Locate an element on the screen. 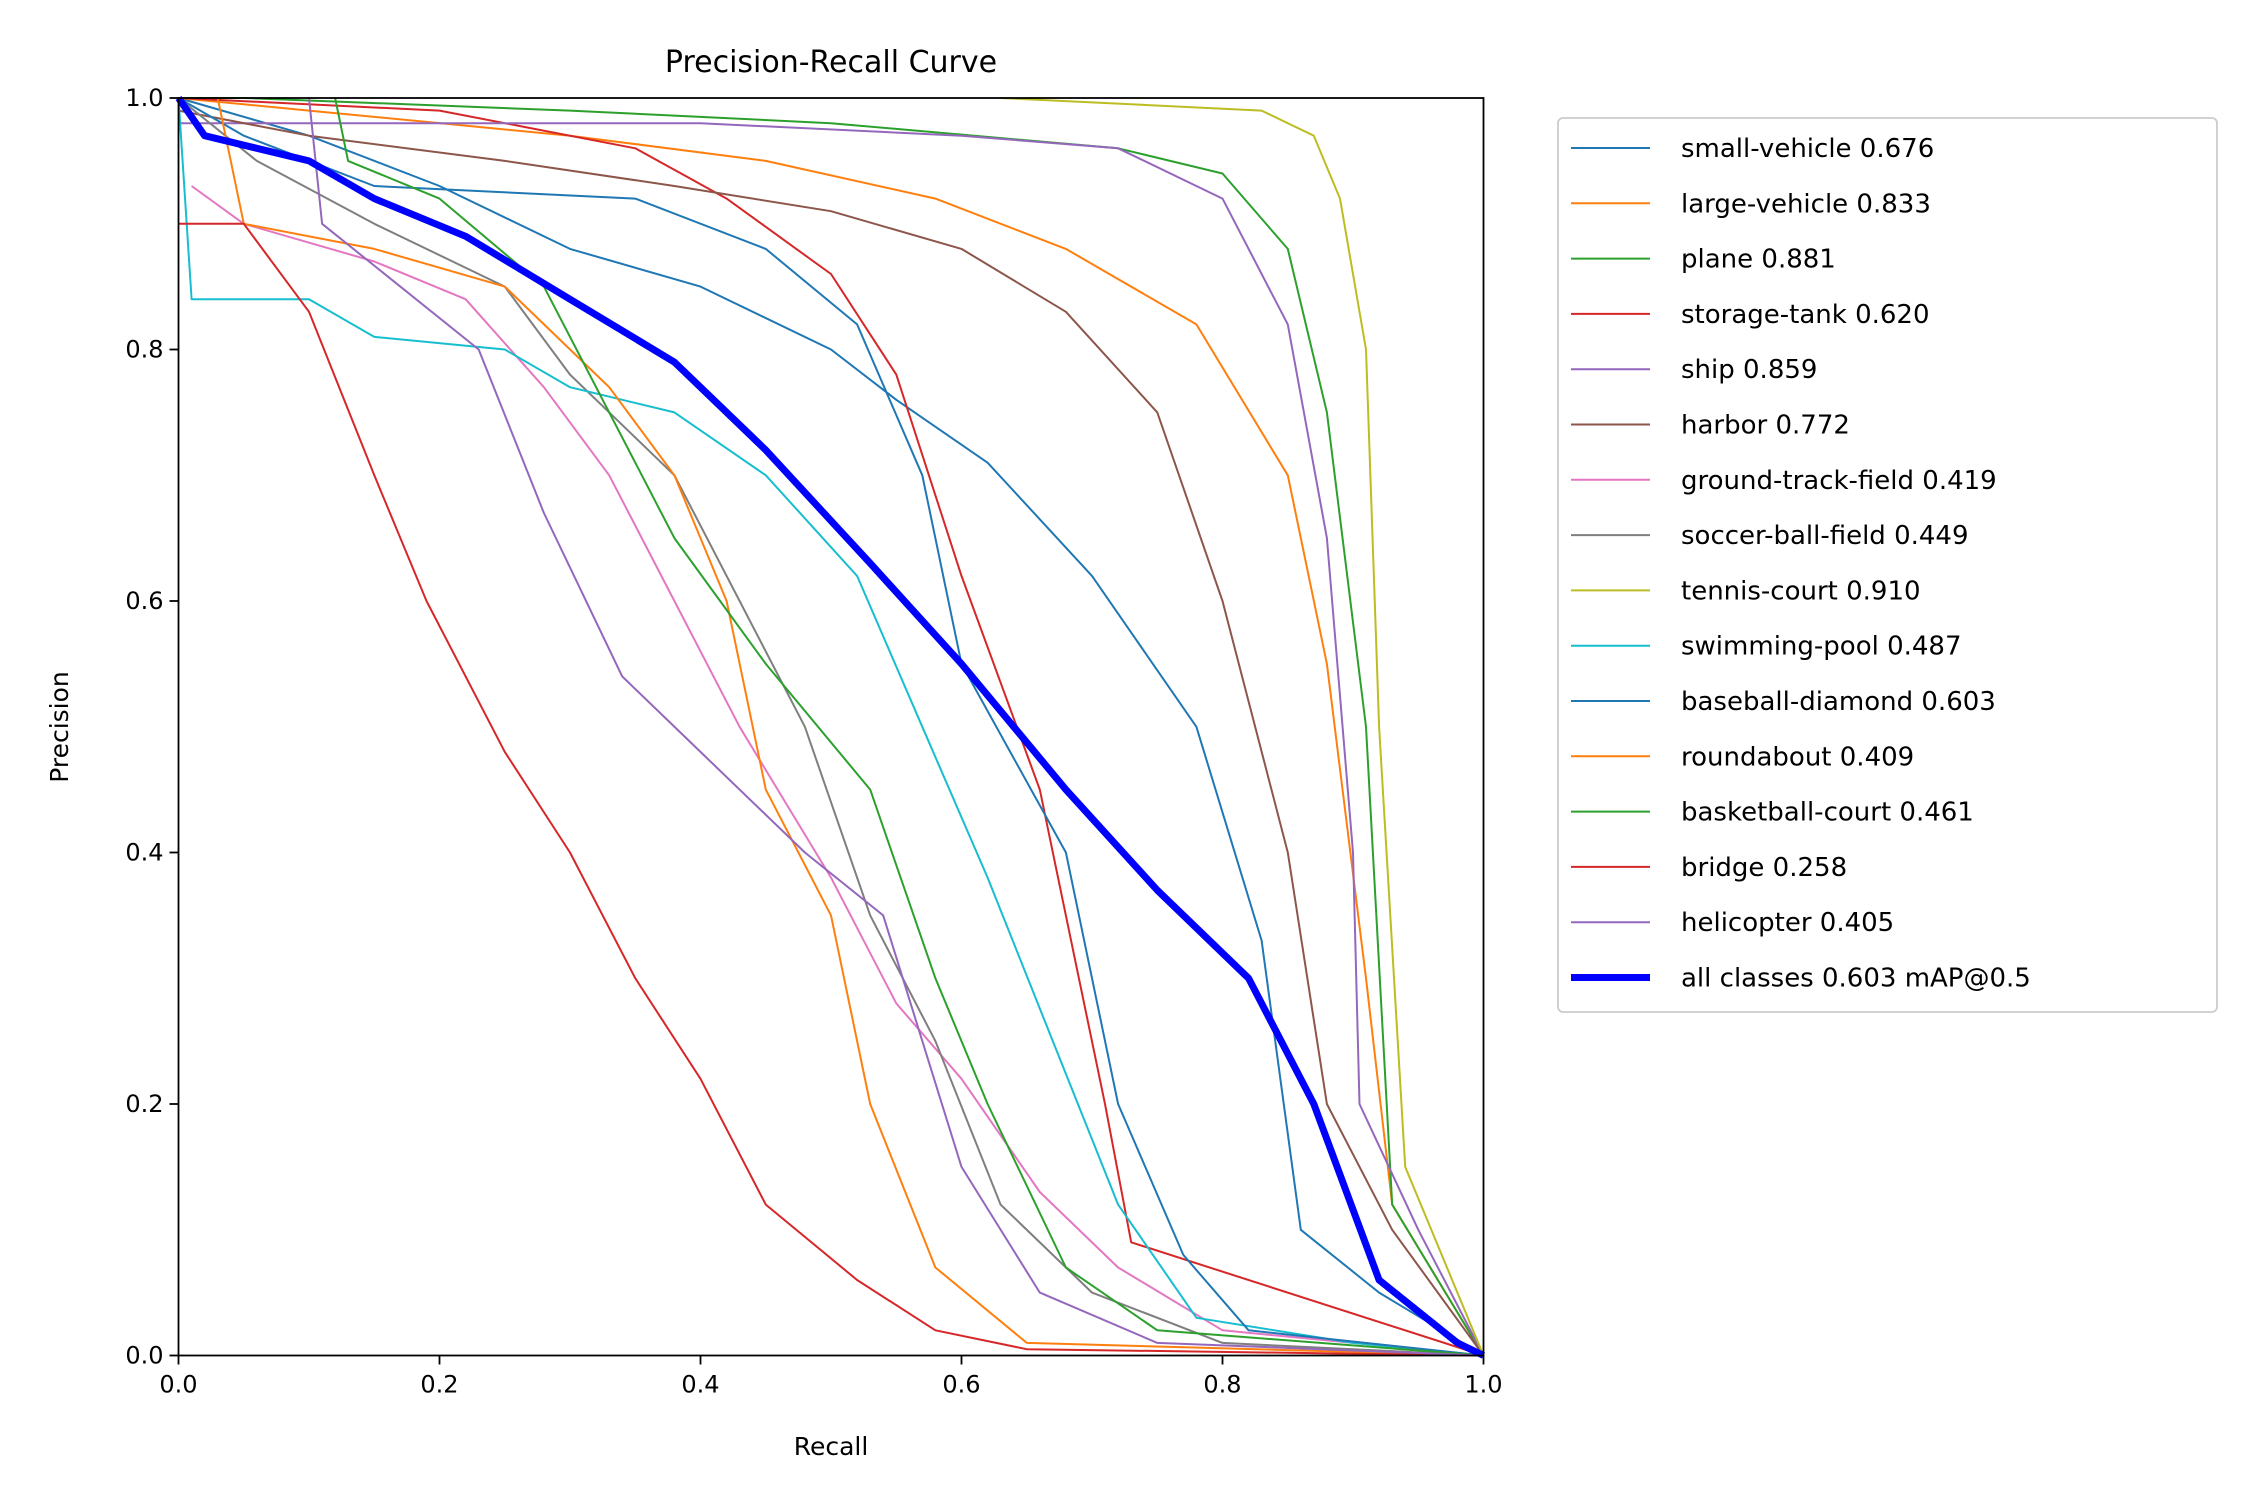 This screenshot has width=2250, height=1504. legend-label: large-vehicle 0.833 is located at coordinates (1806, 204).